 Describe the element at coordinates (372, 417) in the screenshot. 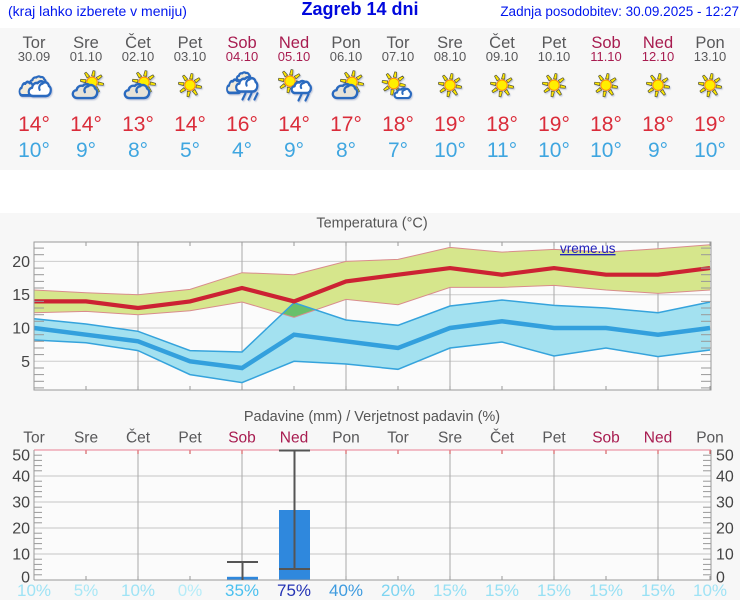

I see `svg-text:Padavine (mm) / Verjetnost pad: Padavine (mm) / Verjetnost padavin (%)` at that location.